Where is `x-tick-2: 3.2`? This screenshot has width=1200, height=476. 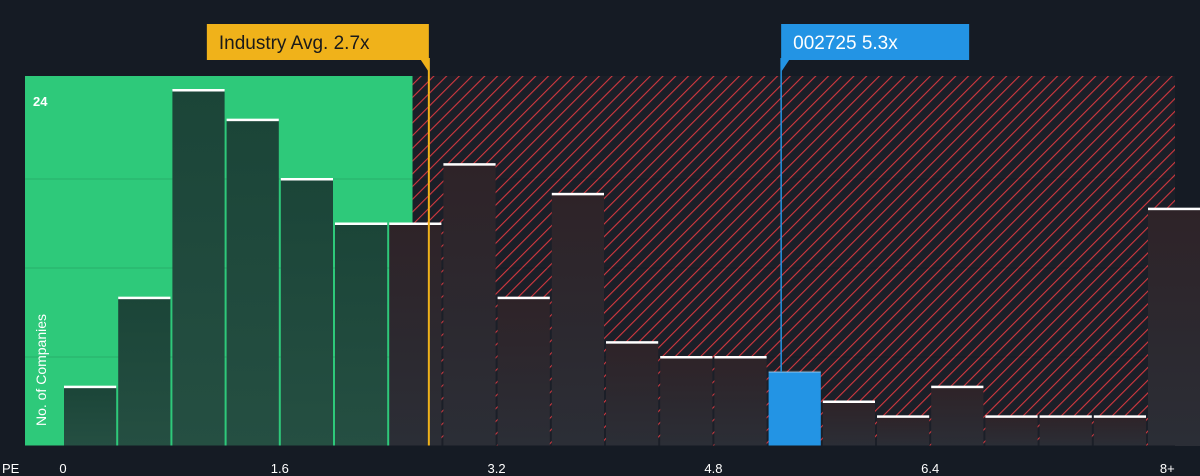
x-tick-2: 3.2 is located at coordinates (497, 468).